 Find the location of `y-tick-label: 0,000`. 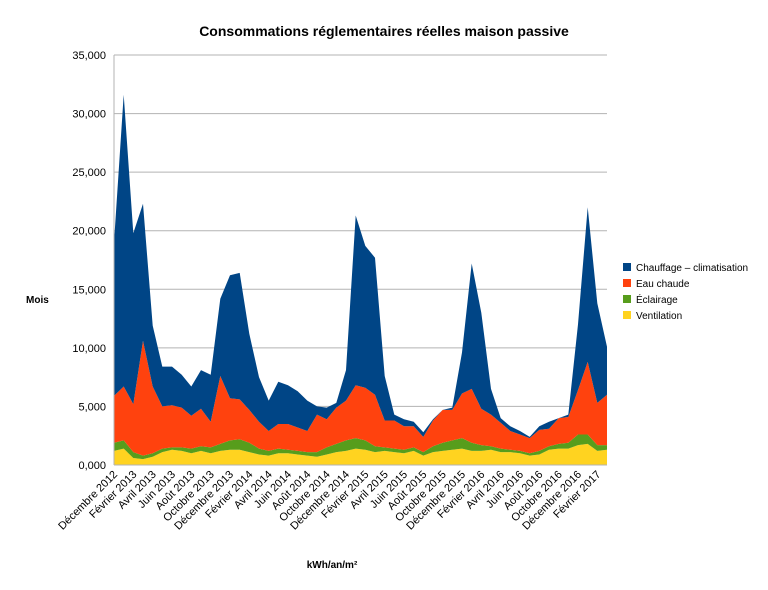

y-tick-label: 0,000 is located at coordinates (92, 466).